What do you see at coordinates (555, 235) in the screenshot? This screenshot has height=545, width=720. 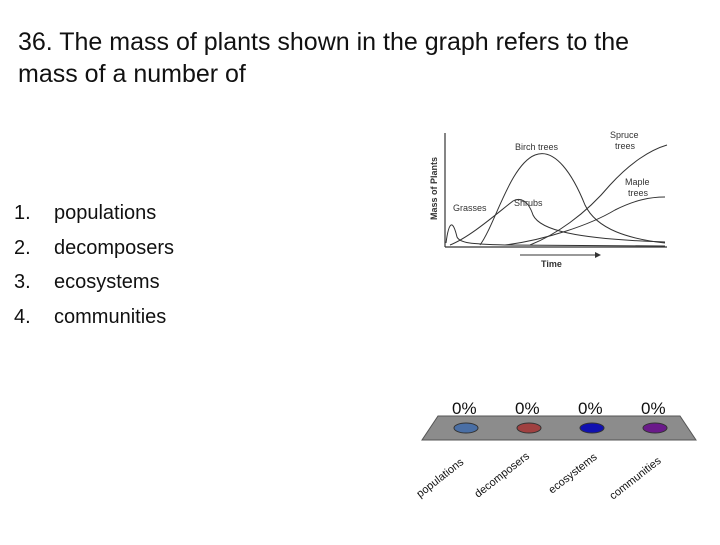 I see `grasses-curve` at bounding box center [555, 235].